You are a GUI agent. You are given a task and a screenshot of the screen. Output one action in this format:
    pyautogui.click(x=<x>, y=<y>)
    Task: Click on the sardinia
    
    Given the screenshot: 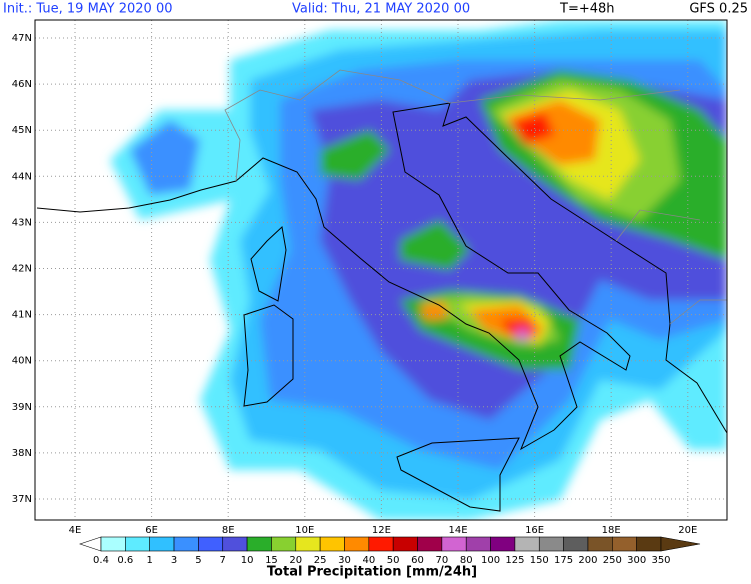 What is the action you would take?
    pyautogui.click(x=268, y=355)
    